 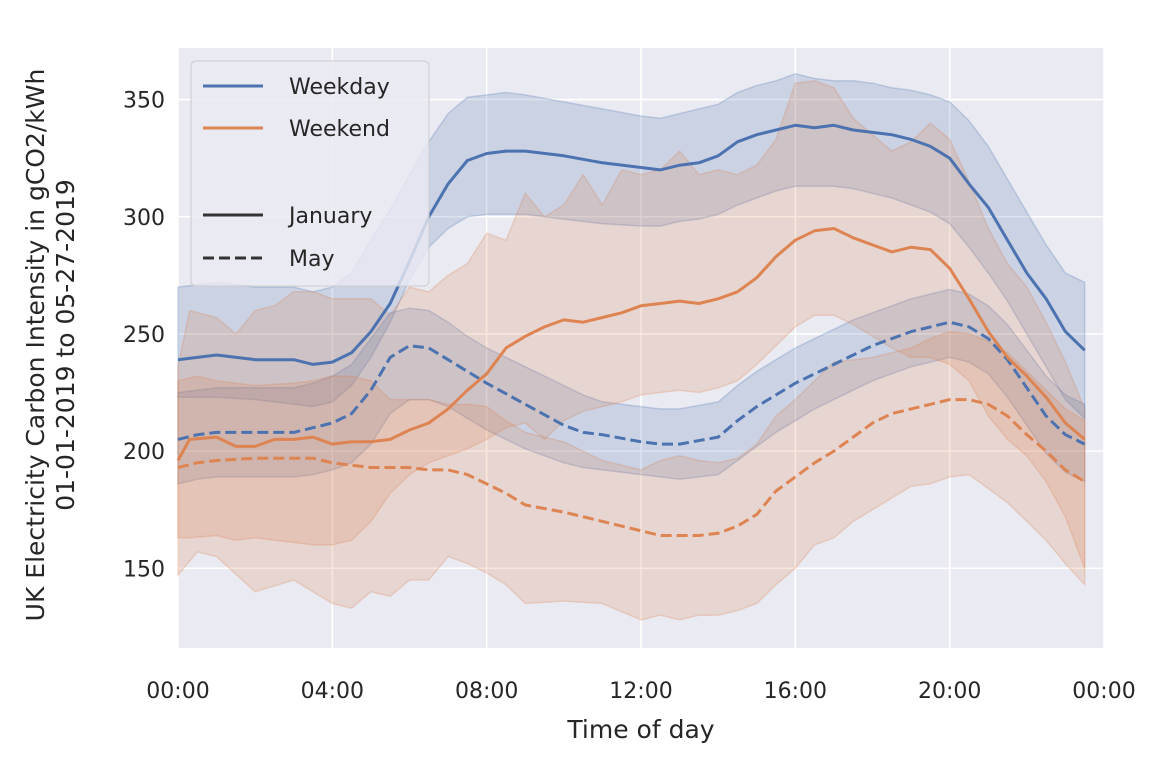 I want to click on y-tick-label-250: 250, so click(x=144, y=335).